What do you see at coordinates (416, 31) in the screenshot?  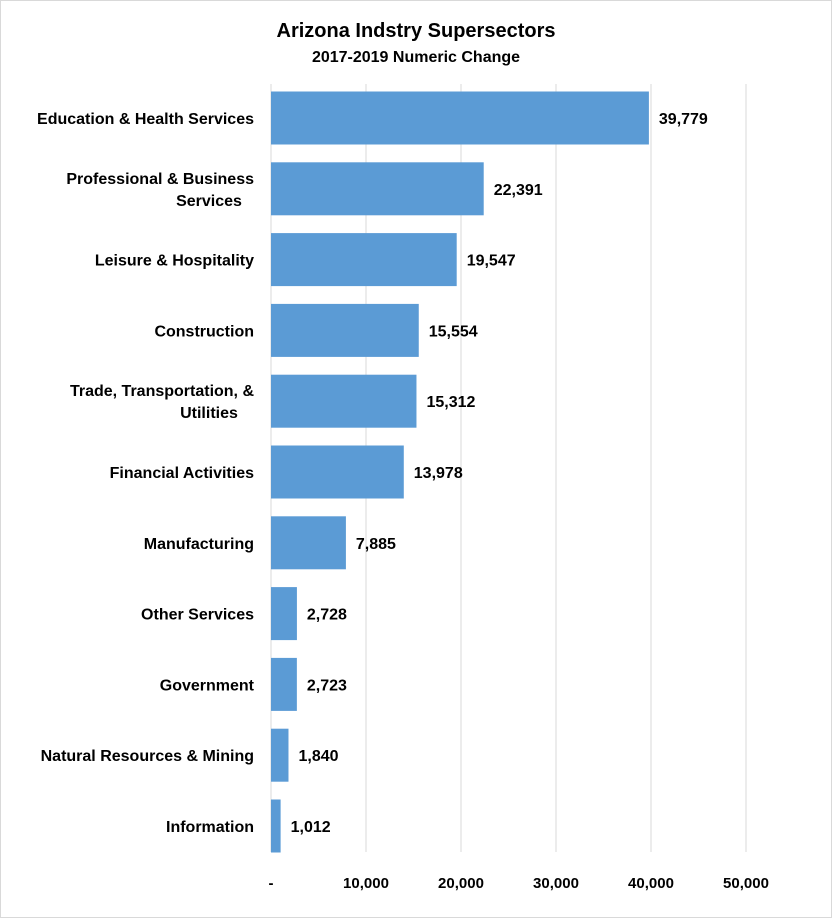 I see `chart-title: Arizona Indstry Supersectors` at bounding box center [416, 31].